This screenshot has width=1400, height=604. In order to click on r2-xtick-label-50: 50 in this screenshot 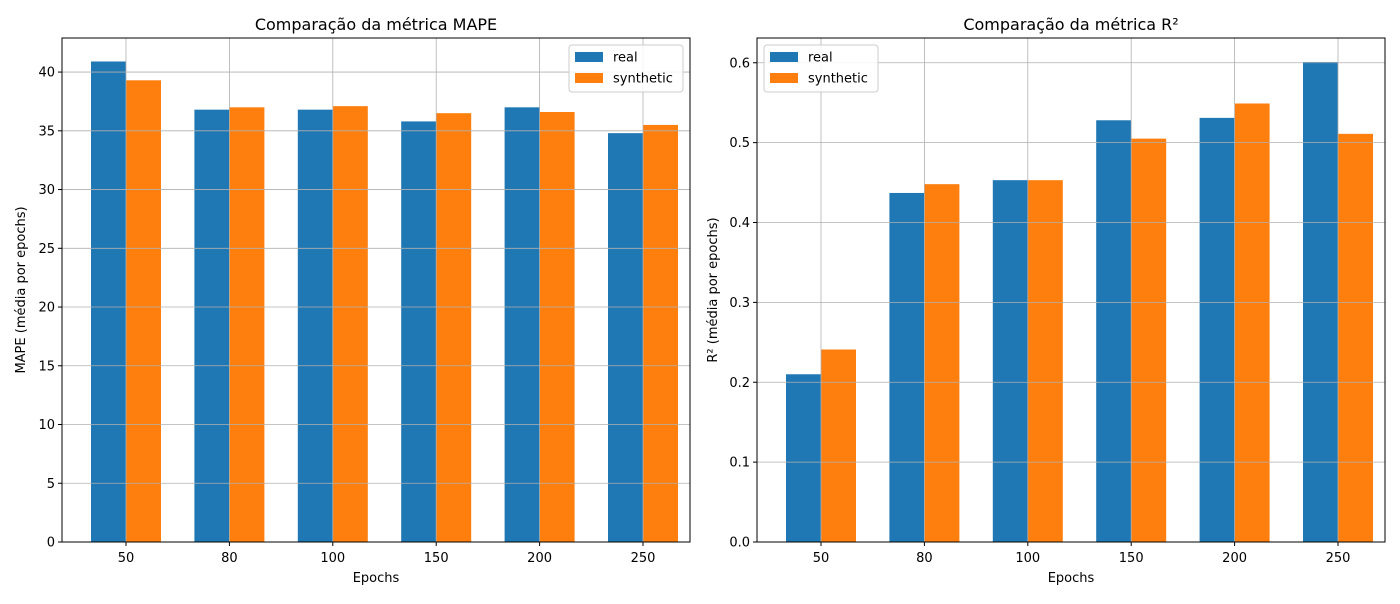, I will do `click(821, 558)`.